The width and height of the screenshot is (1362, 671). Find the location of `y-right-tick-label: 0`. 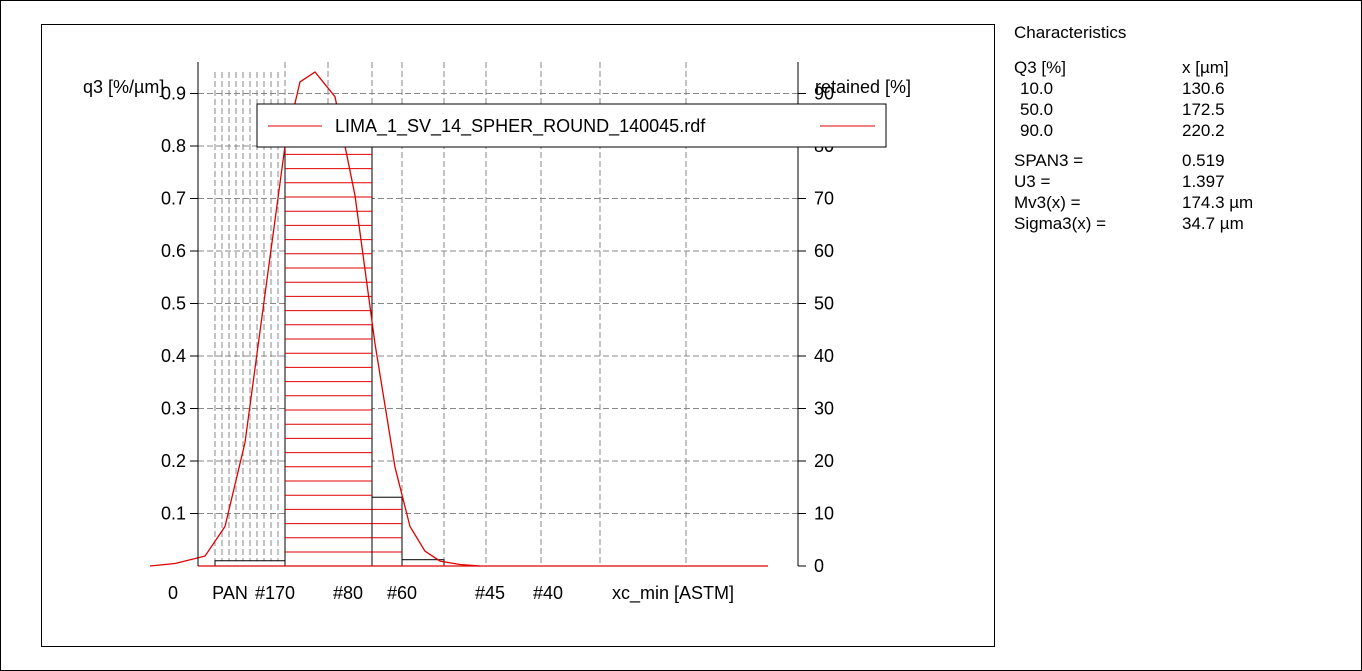

y-right-tick-label: 0 is located at coordinates (819, 566).